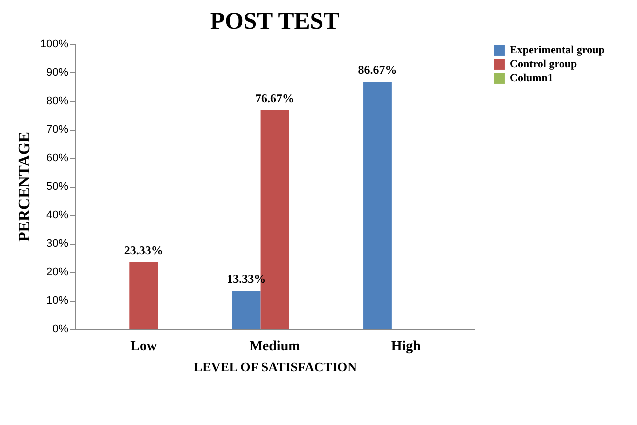 Image resolution: width=637 pixels, height=425 pixels. What do you see at coordinates (275, 347) in the screenshot?
I see `x-tick-label: Medium` at bounding box center [275, 347].